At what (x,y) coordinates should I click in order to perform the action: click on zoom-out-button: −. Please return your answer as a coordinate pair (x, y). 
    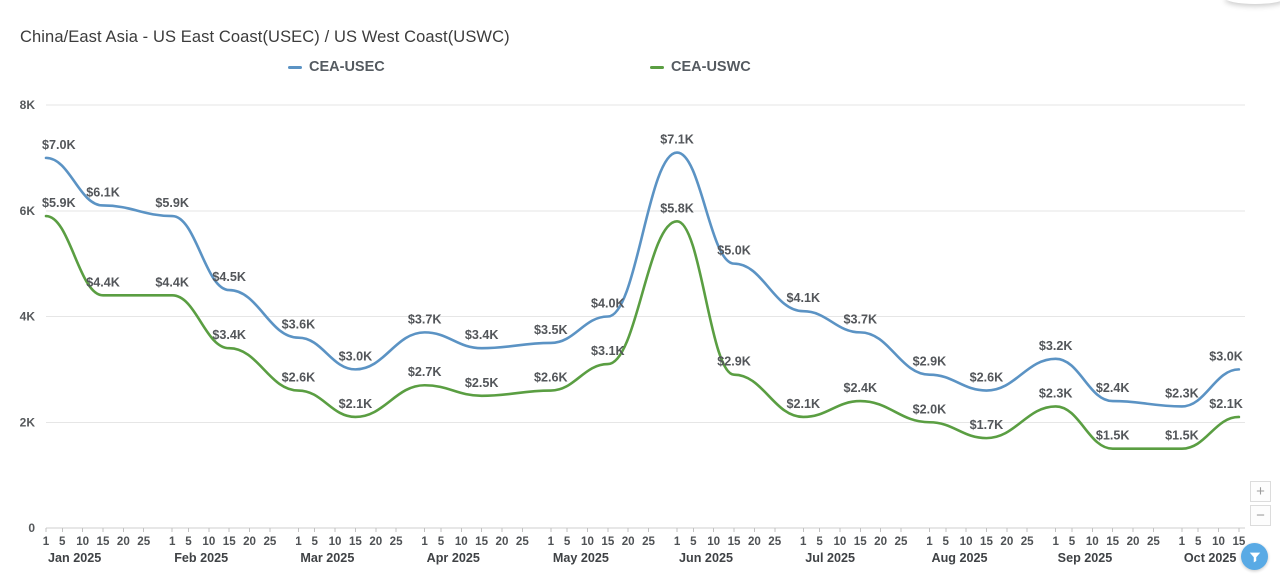
    Looking at the image, I should click on (1260, 515).